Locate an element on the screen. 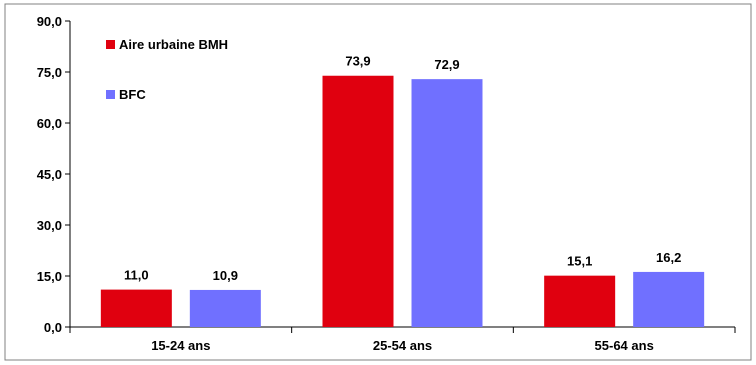 The height and width of the screenshot is (365, 756). y-tick-label: 75,0 is located at coordinates (49, 72).